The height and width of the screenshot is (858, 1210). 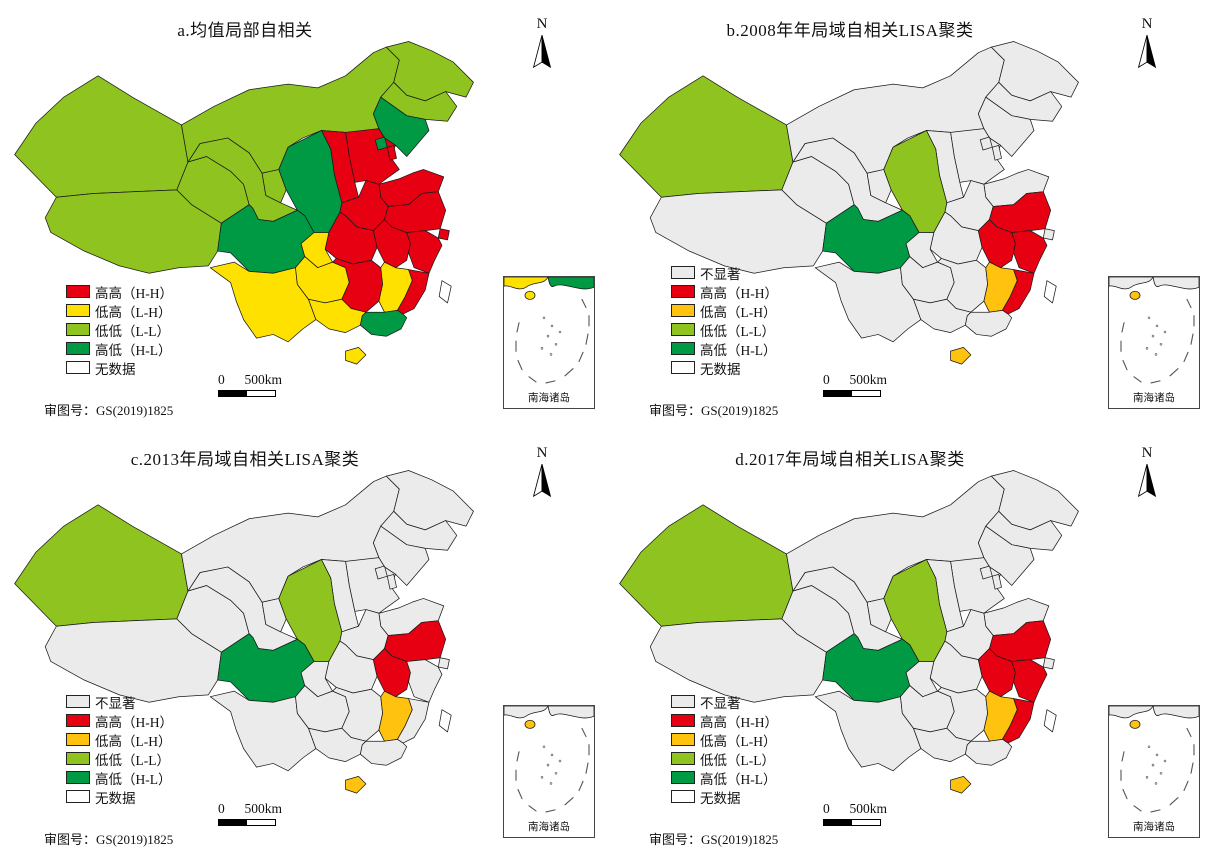 I want to click on south-china-sea-inset: 南海诸岛, so click(x=1154, y=771).